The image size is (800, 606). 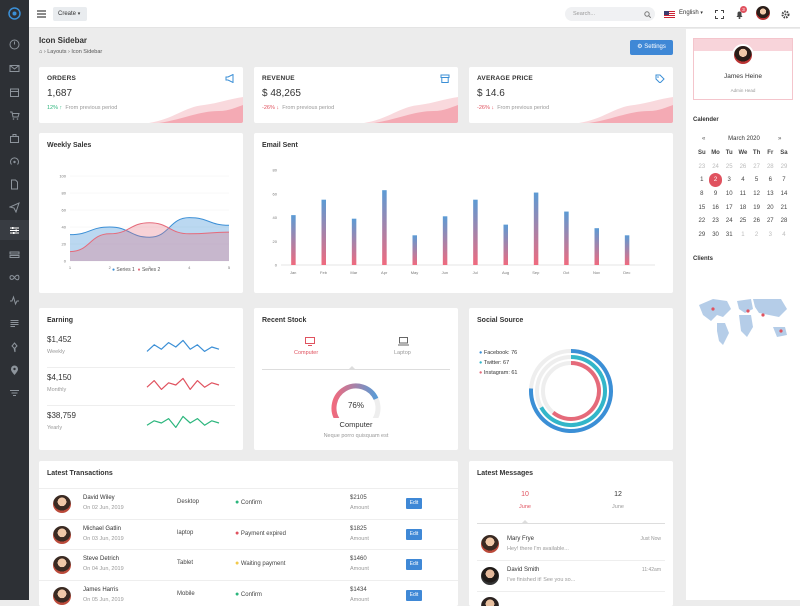 I want to click on calendar-day: 16, so click(x=716, y=208).